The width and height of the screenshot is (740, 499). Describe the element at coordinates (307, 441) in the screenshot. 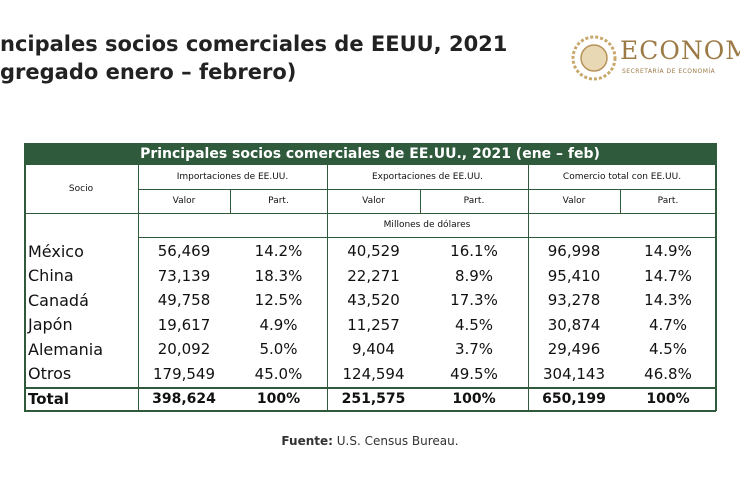

I see `footer-label: Fuente:` at that location.